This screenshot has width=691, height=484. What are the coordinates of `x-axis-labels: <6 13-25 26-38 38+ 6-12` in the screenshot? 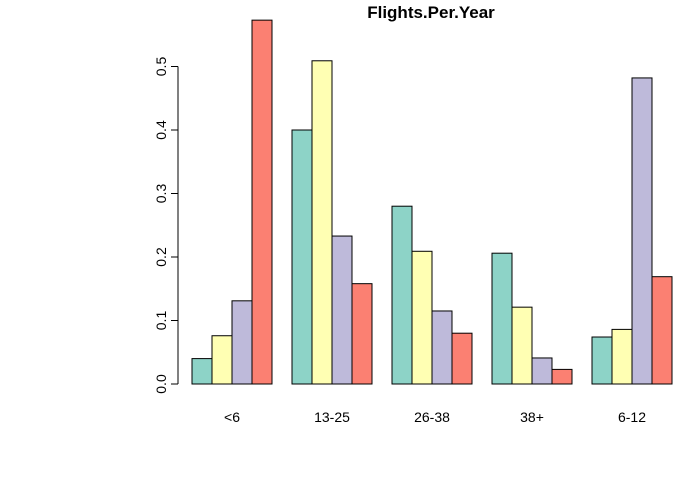 It's located at (435, 417).